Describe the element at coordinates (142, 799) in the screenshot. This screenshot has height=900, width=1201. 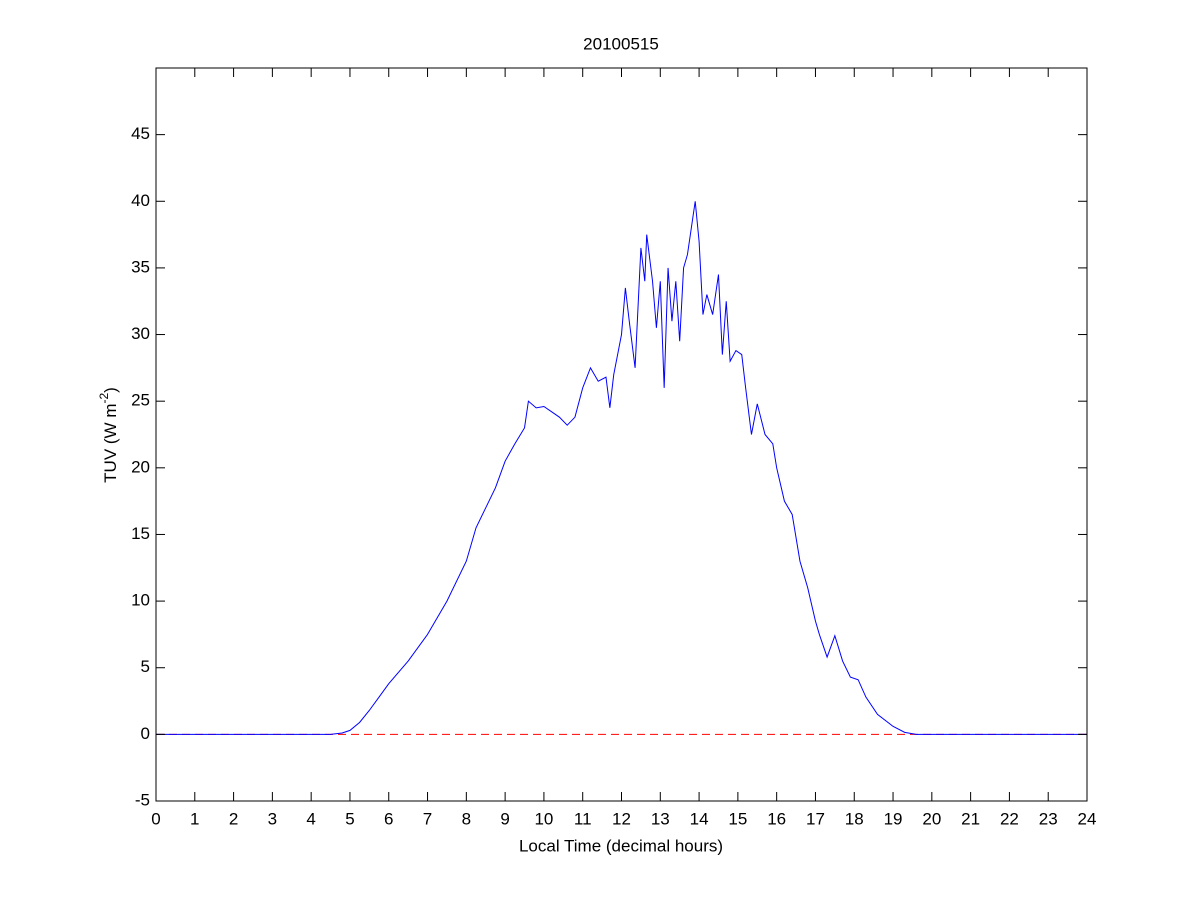
I see `y-tick-label: -5` at that location.